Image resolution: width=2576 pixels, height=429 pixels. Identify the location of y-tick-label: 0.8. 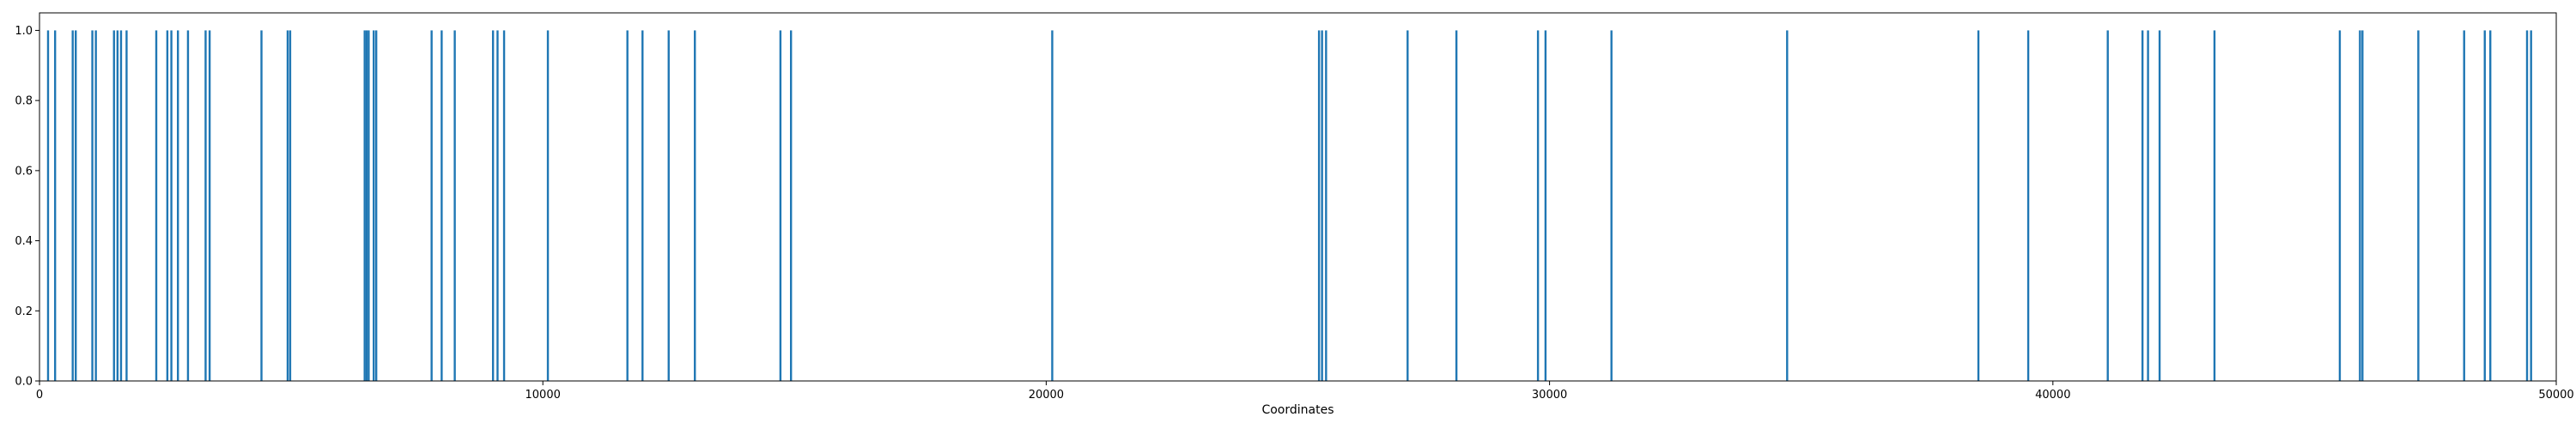
(24, 101).